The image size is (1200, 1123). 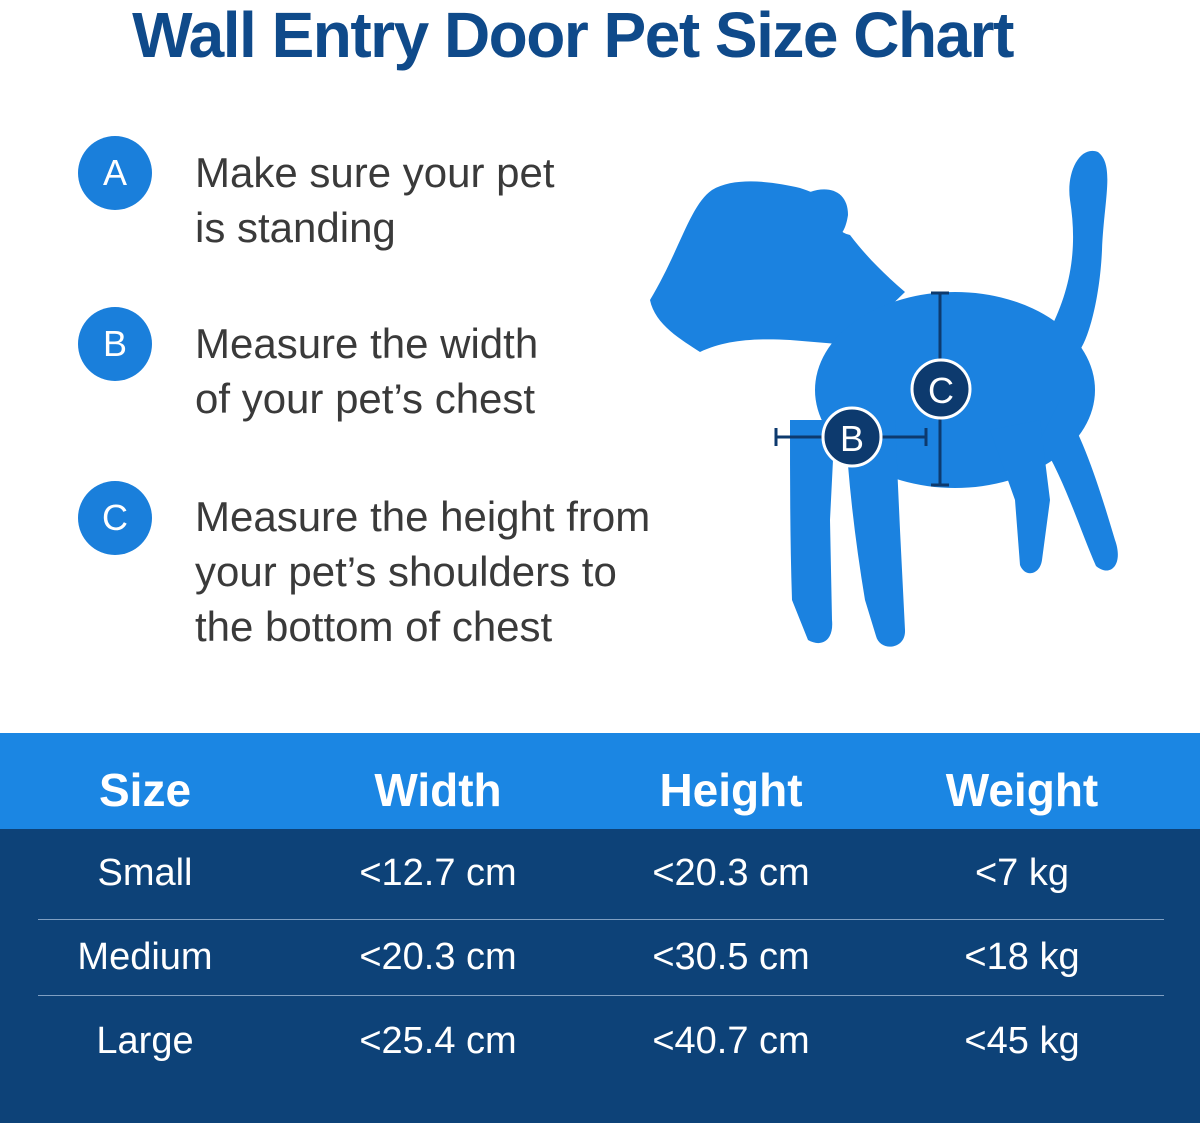 I want to click on header-size: Size, so click(x=145, y=790).